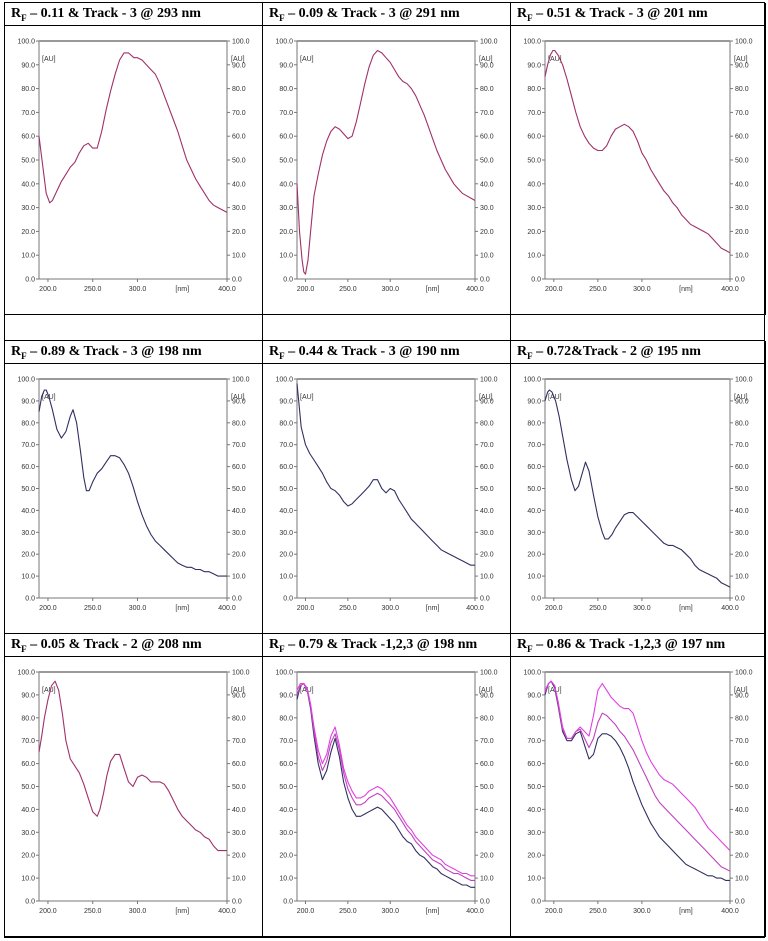 The height and width of the screenshot is (941, 768). Describe the element at coordinates (616, 351) in the screenshot. I see `title-text: – 0.72&Track - 2 @ 195 nm` at that location.